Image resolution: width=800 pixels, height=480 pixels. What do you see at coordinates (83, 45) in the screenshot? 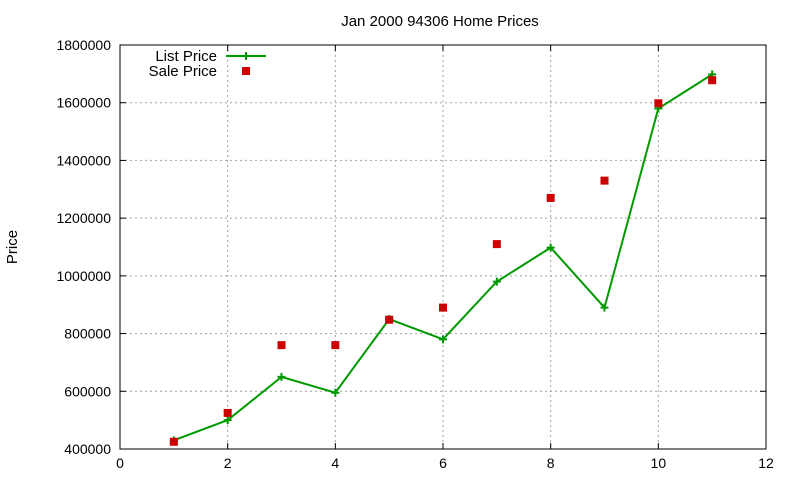
I see `y-tick-label: 1800000` at bounding box center [83, 45].